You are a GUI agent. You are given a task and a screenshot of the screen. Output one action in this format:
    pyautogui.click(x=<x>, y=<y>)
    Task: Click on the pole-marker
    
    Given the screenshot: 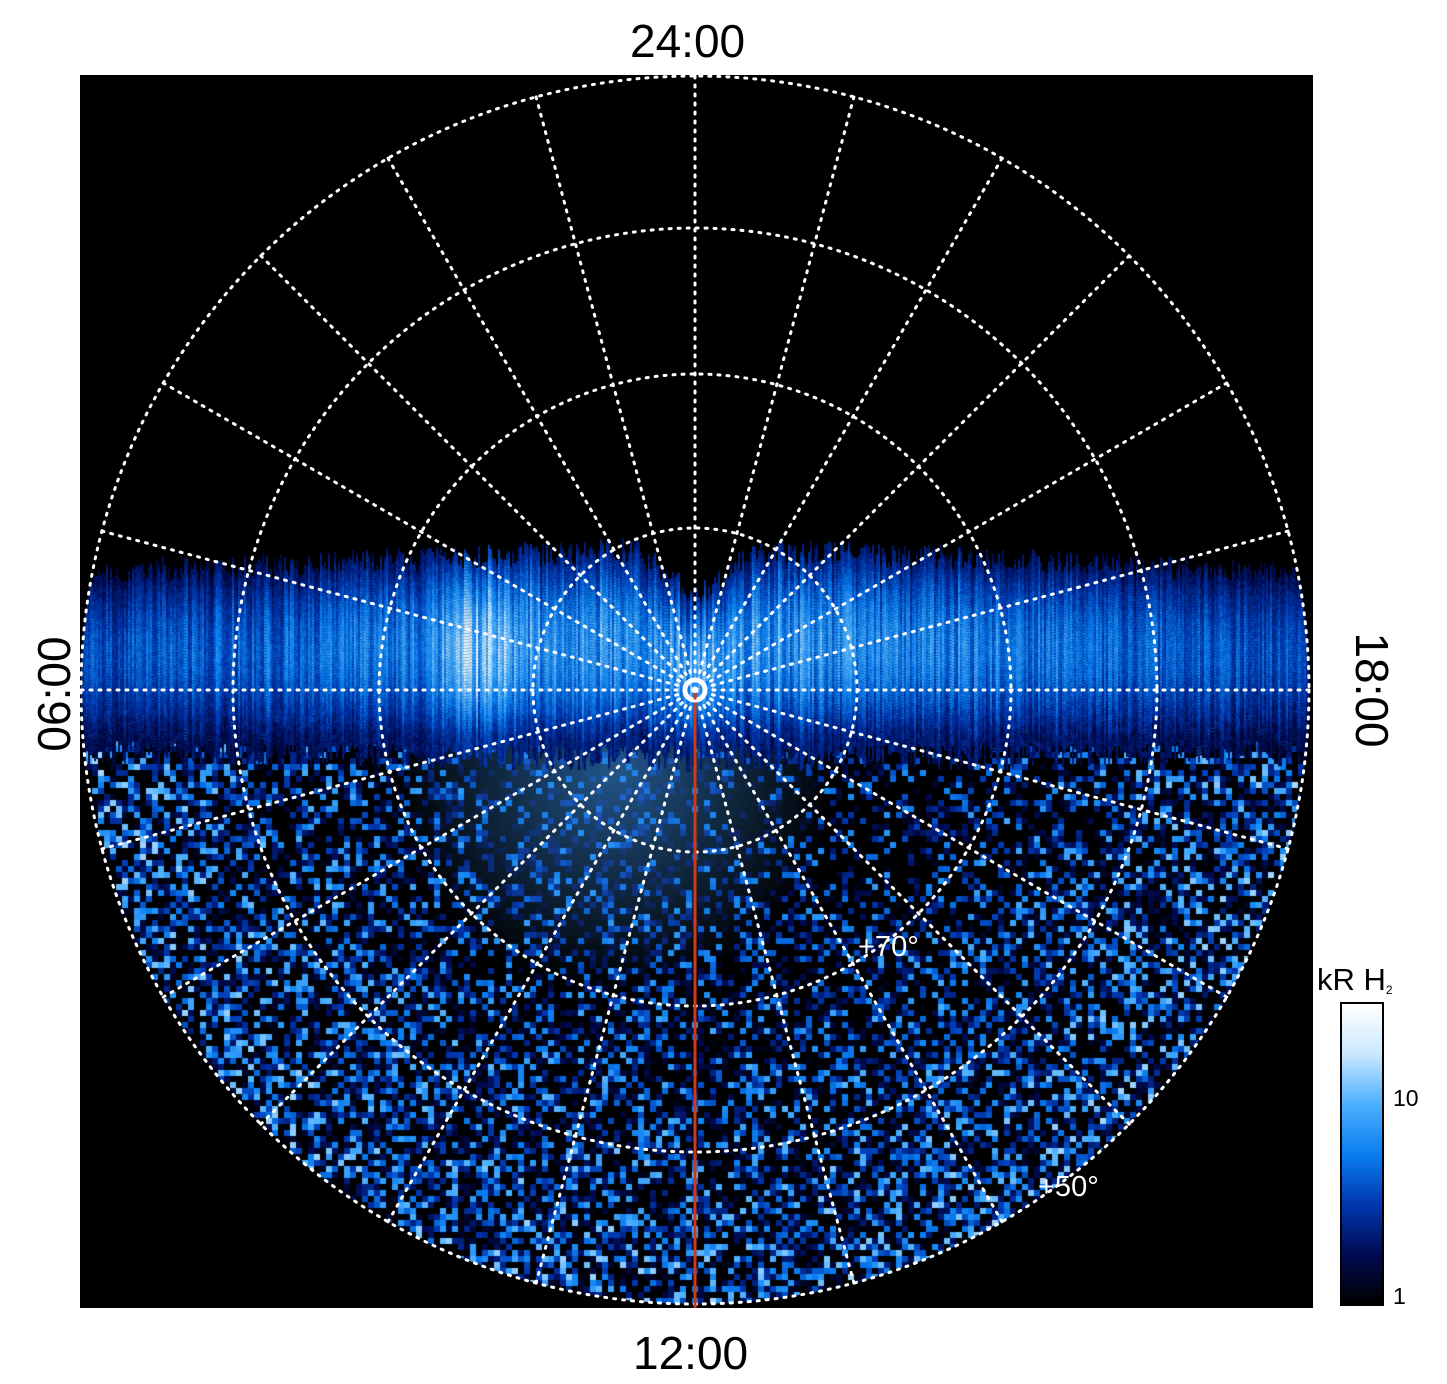 What is the action you would take?
    pyautogui.click(x=695, y=690)
    